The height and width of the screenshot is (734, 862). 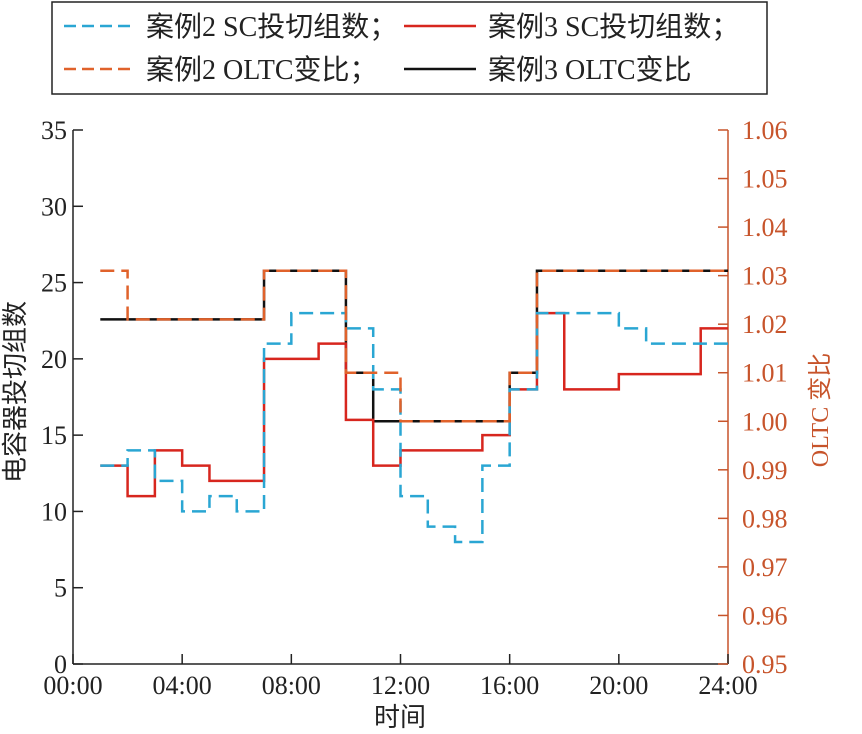 What do you see at coordinates (182, 685) in the screenshot?
I see `x-tick-label: 04:00` at bounding box center [182, 685].